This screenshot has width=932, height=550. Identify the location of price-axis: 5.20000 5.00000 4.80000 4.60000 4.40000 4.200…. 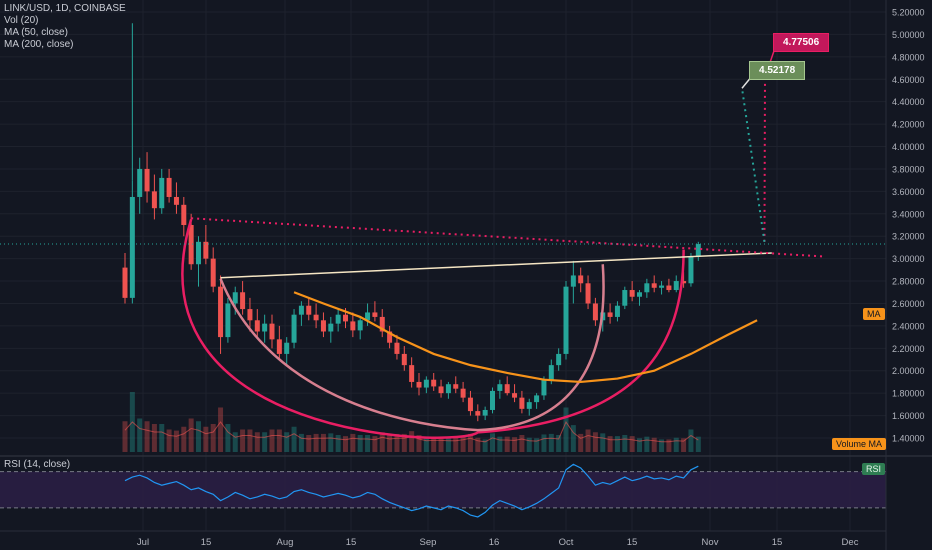
(905, 275).